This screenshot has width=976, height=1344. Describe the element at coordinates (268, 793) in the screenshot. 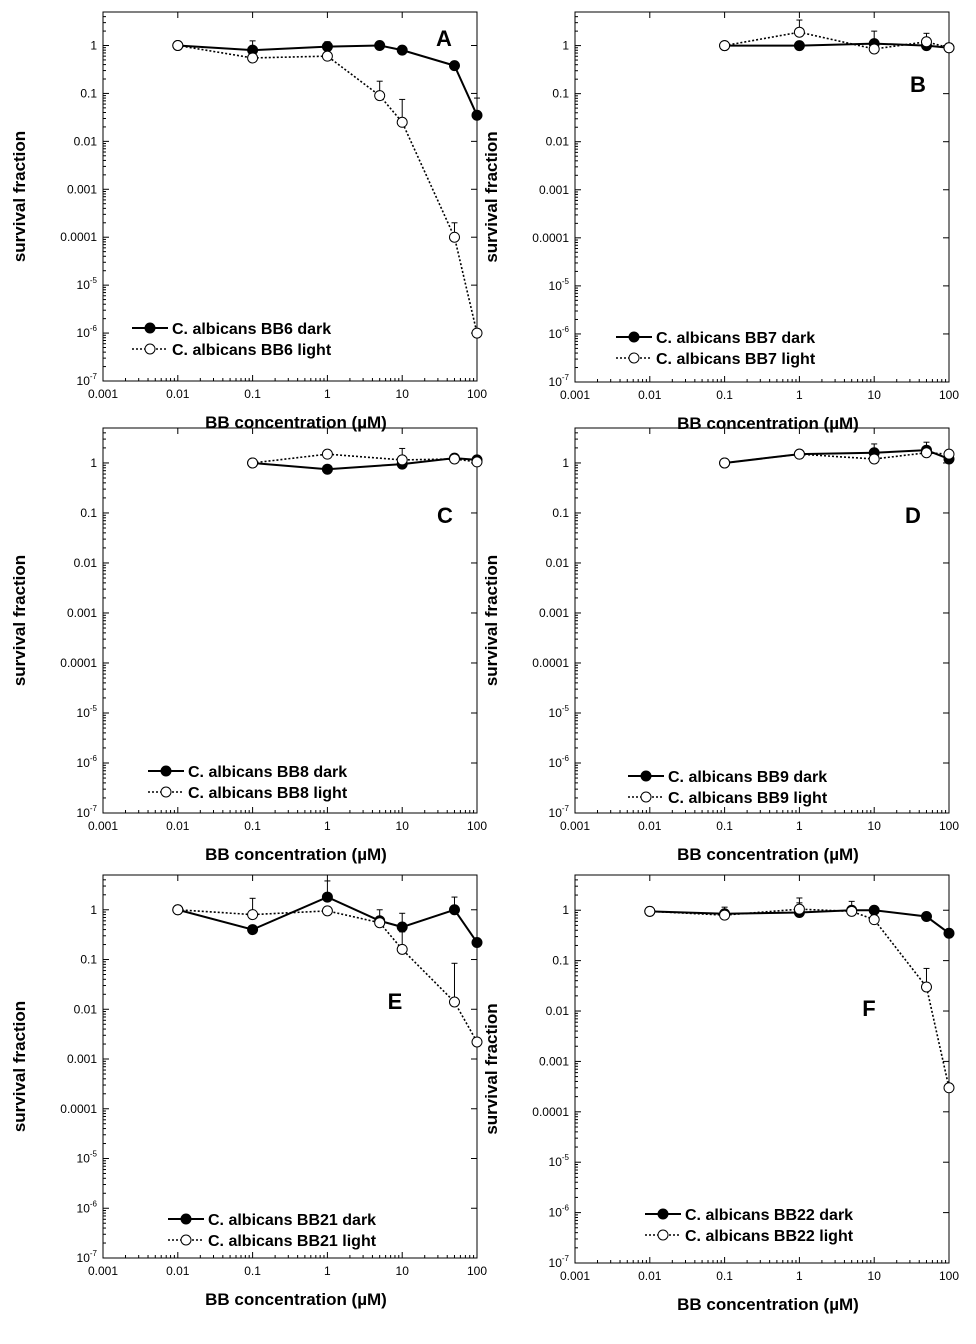

I see `legend-label: C. albicans BB8 light` at that location.